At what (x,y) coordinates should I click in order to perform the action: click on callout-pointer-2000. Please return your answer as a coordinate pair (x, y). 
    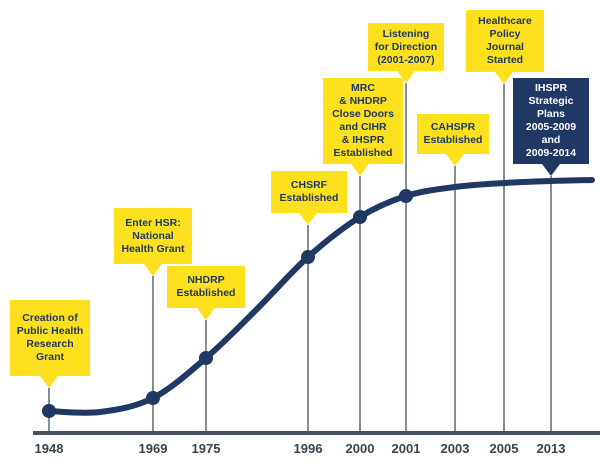
    Looking at the image, I should click on (360, 170).